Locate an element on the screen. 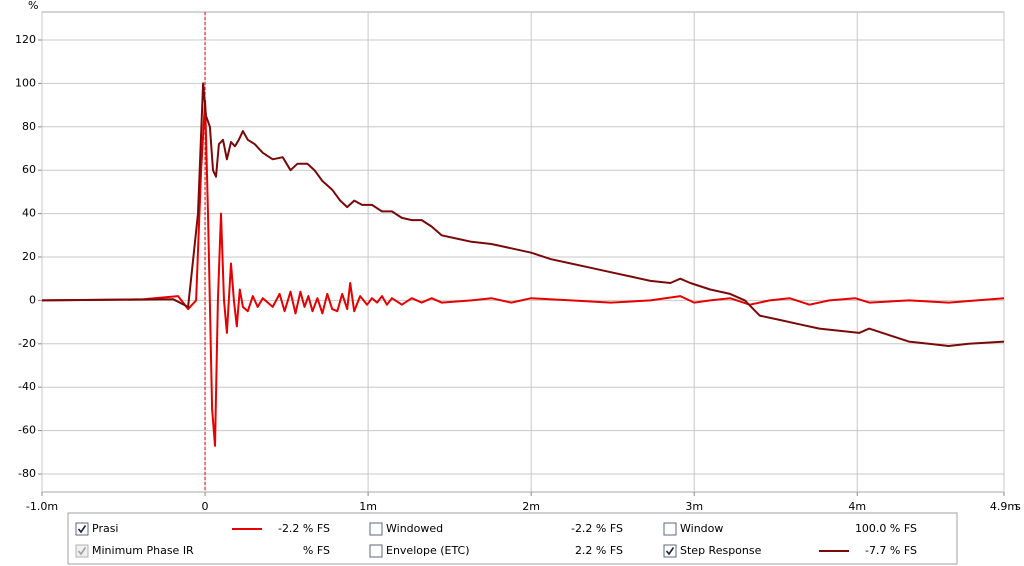 This screenshot has width=1024, height=566. legend-label: Step Response is located at coordinates (721, 550).